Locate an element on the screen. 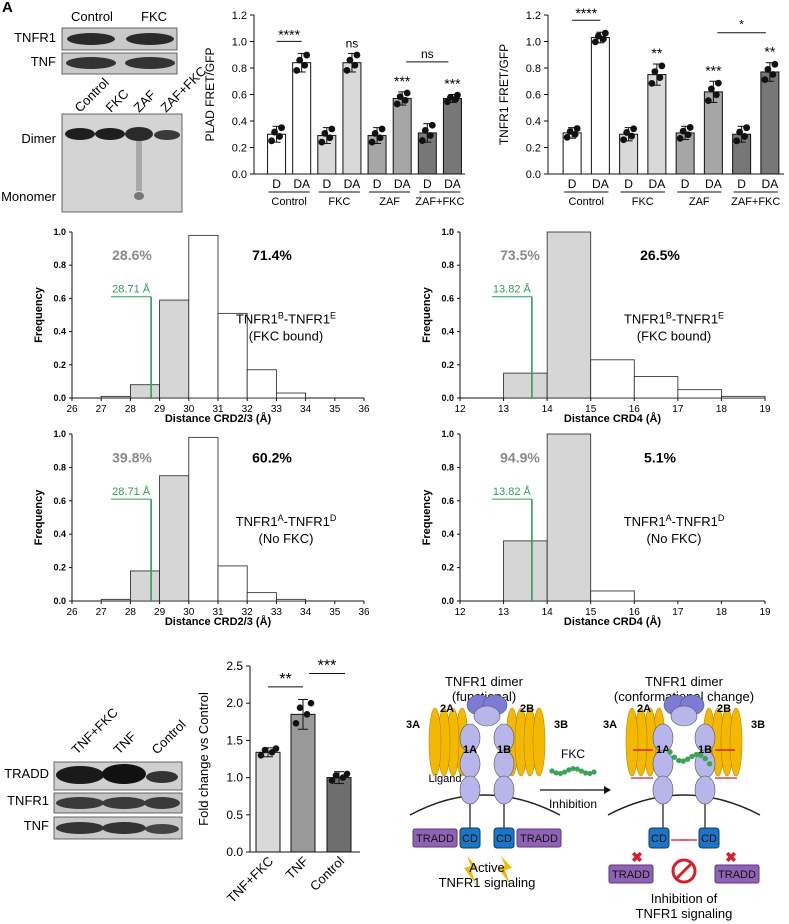 The height and width of the screenshot is (924, 789). y-axis-label: Frequency is located at coordinates (427, 314).